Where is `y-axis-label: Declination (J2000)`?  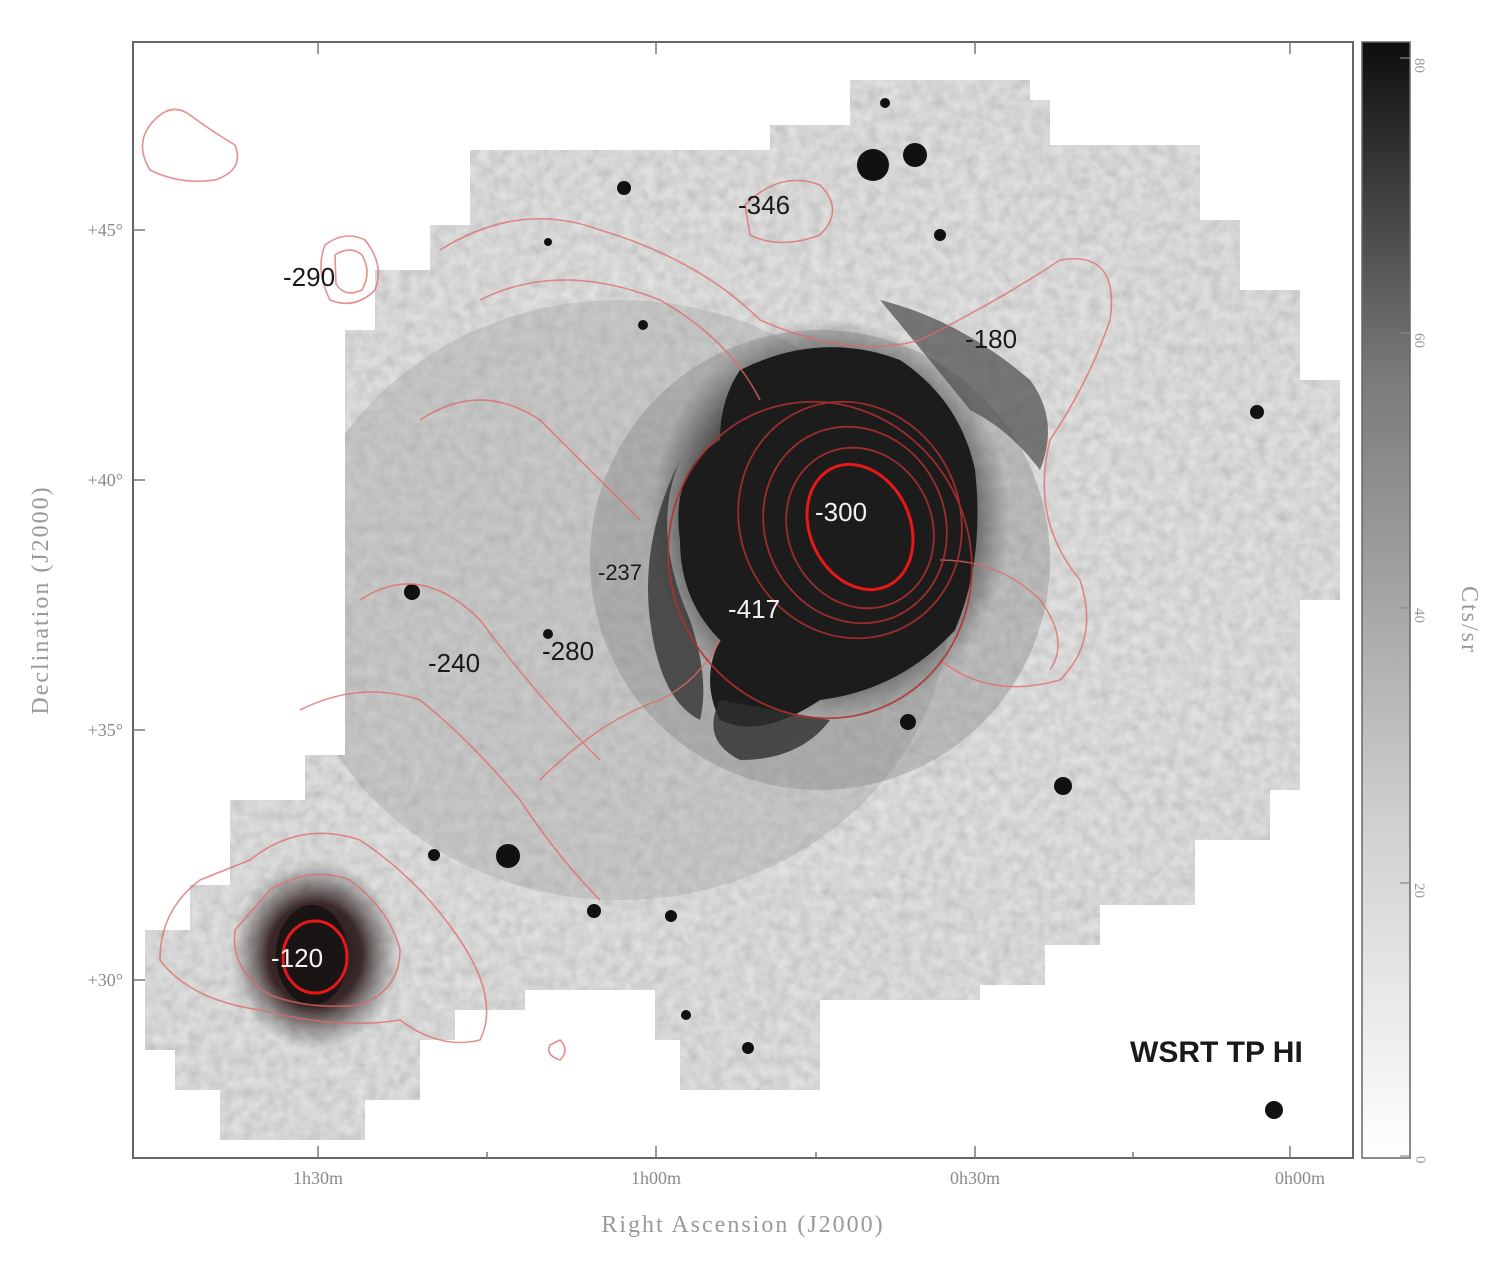
y-axis-label: Declination (J2000) is located at coordinates (41, 599).